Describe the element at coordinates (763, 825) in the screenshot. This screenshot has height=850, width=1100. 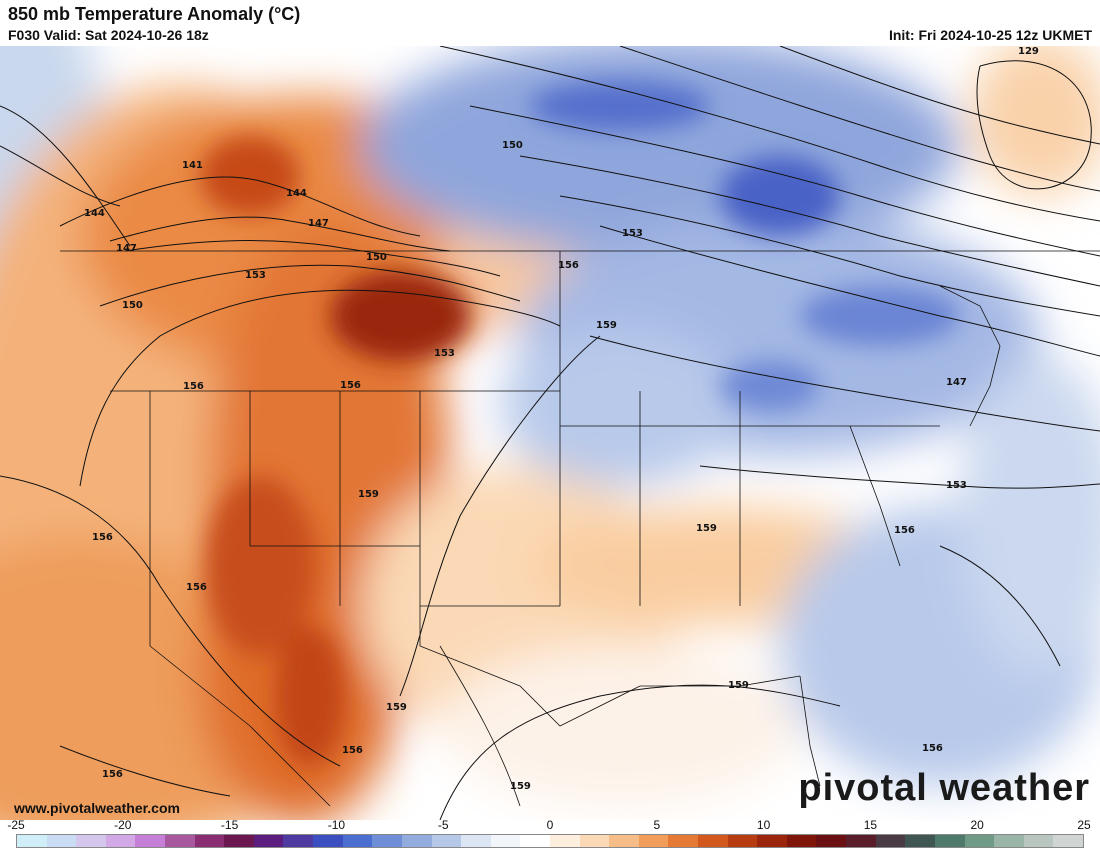
I see `colorbar-label: 10` at that location.